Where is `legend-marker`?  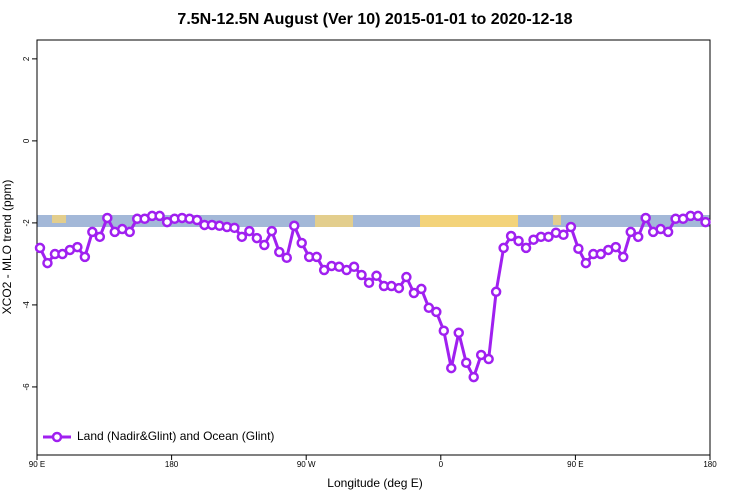
legend-marker is located at coordinates (57, 437).